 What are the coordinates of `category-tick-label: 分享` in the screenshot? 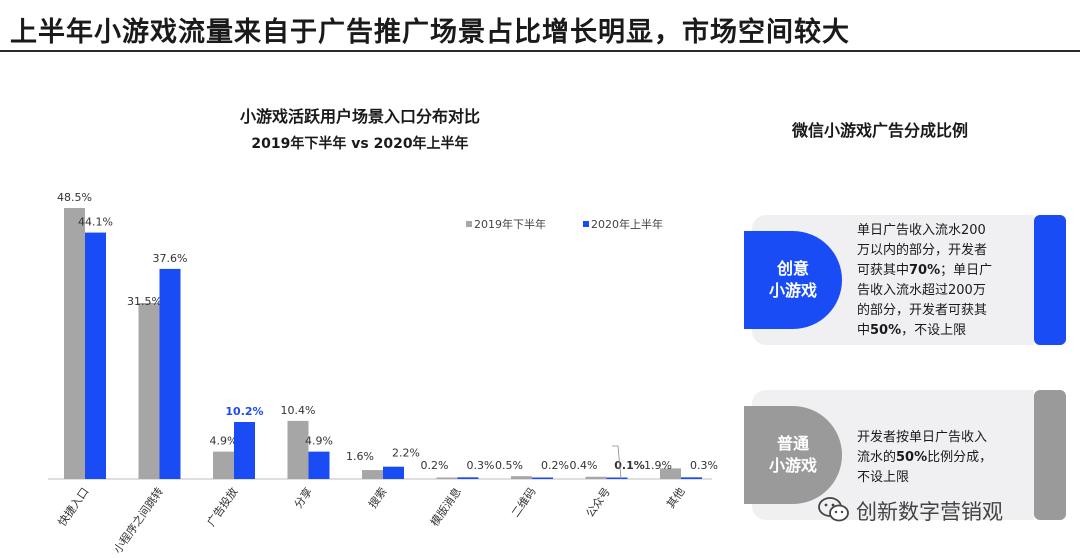 It's located at (303, 498).